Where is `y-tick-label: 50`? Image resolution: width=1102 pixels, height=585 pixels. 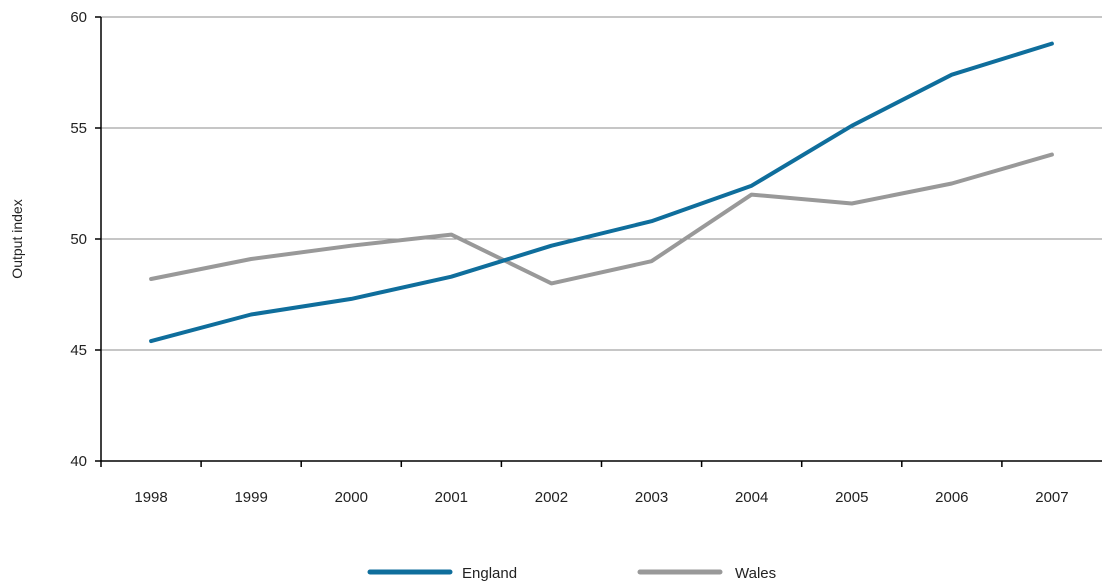
y-tick-label: 50 is located at coordinates (78, 239).